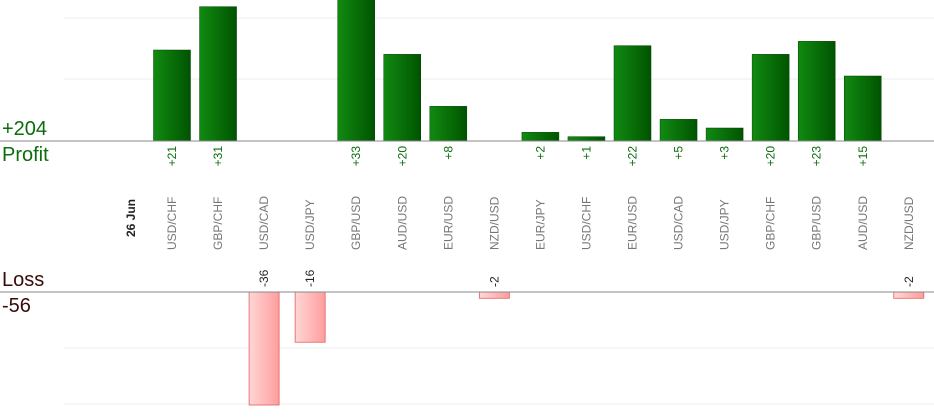 This screenshot has width=934, height=420. I want to click on profit-value-label: +23, so click(817, 156).